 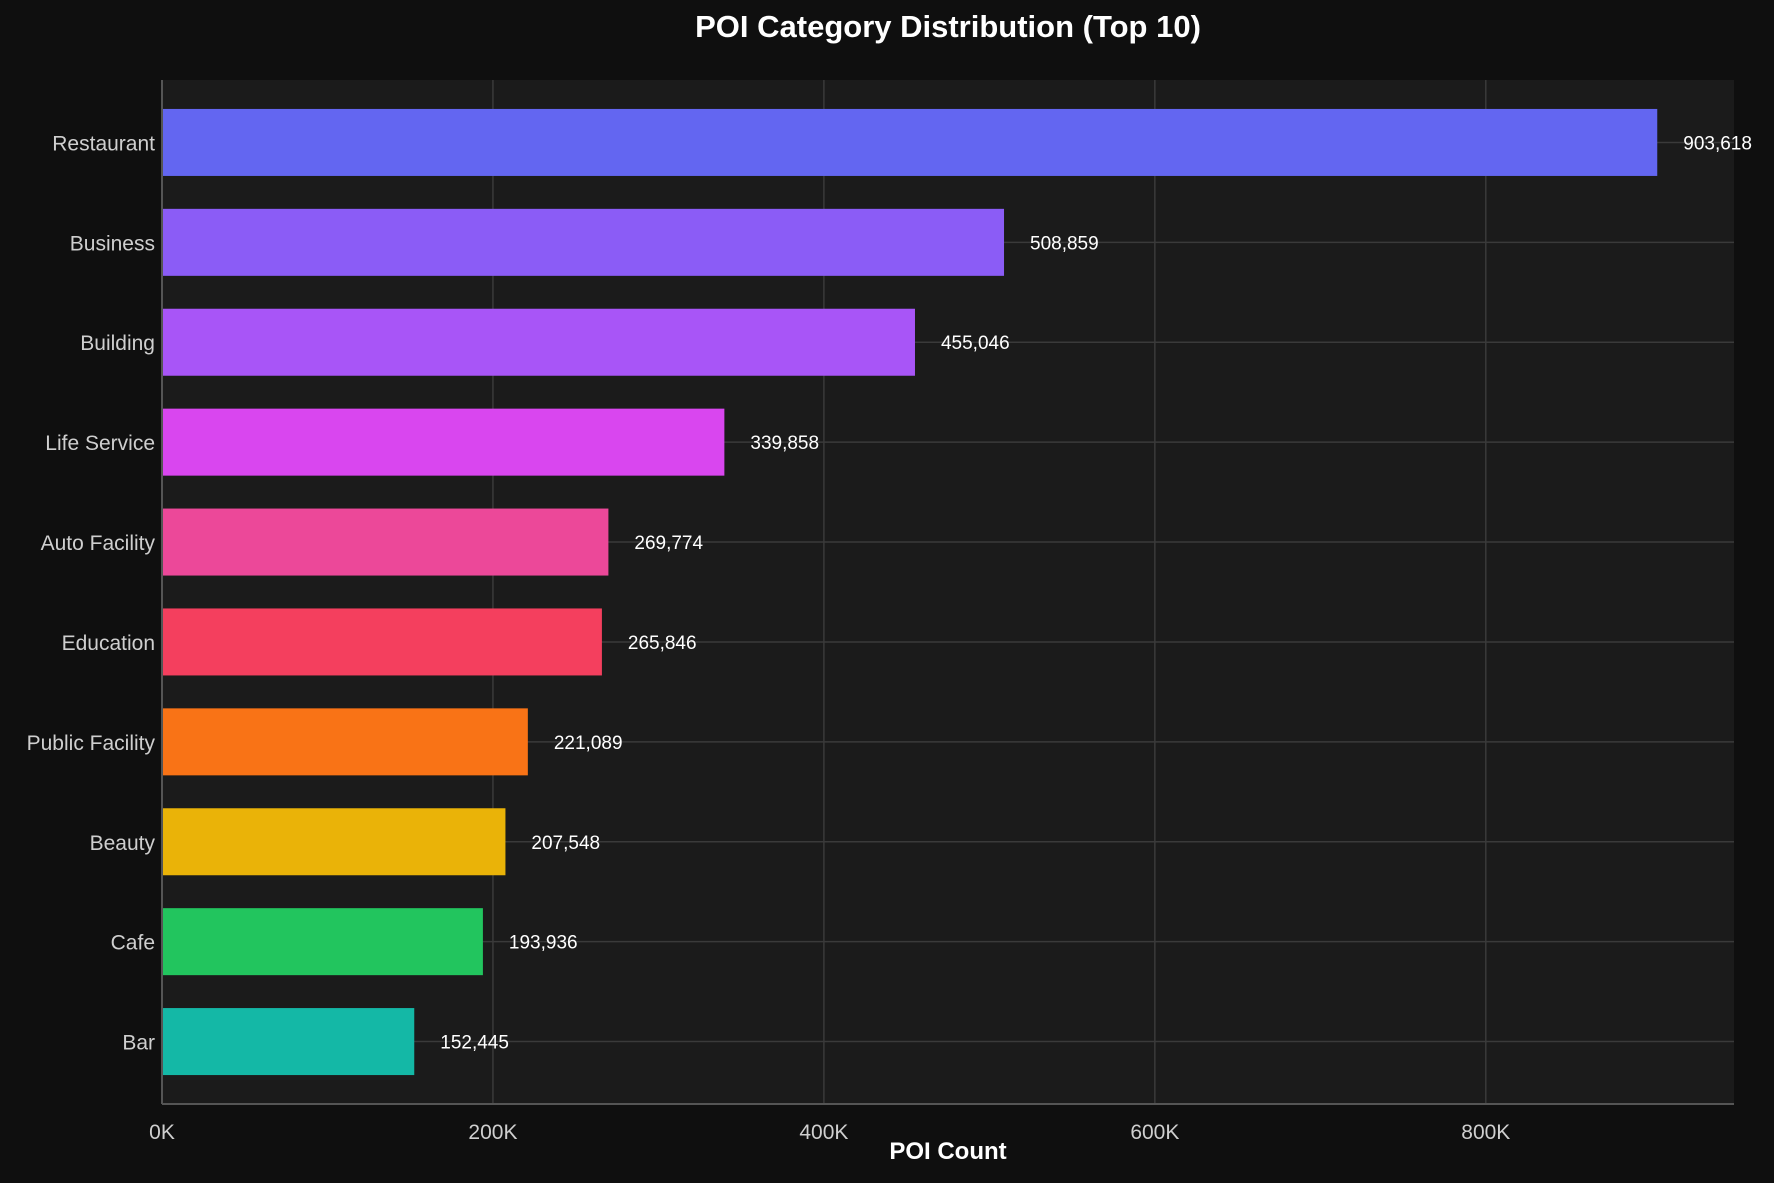 What do you see at coordinates (100, 443) in the screenshot?
I see `category-label: Life Service` at bounding box center [100, 443].